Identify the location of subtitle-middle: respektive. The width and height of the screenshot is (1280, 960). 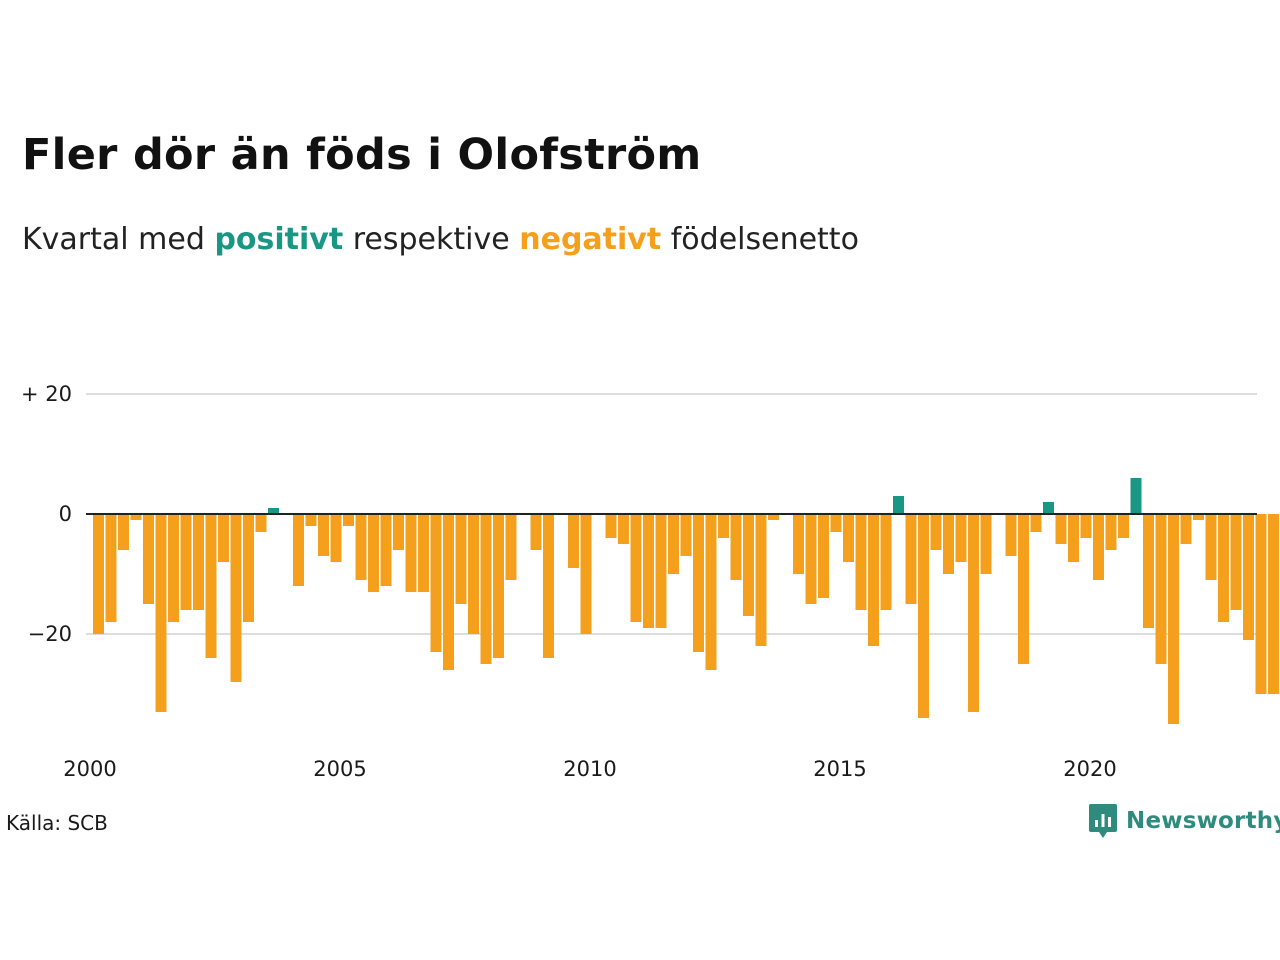
(431, 239).